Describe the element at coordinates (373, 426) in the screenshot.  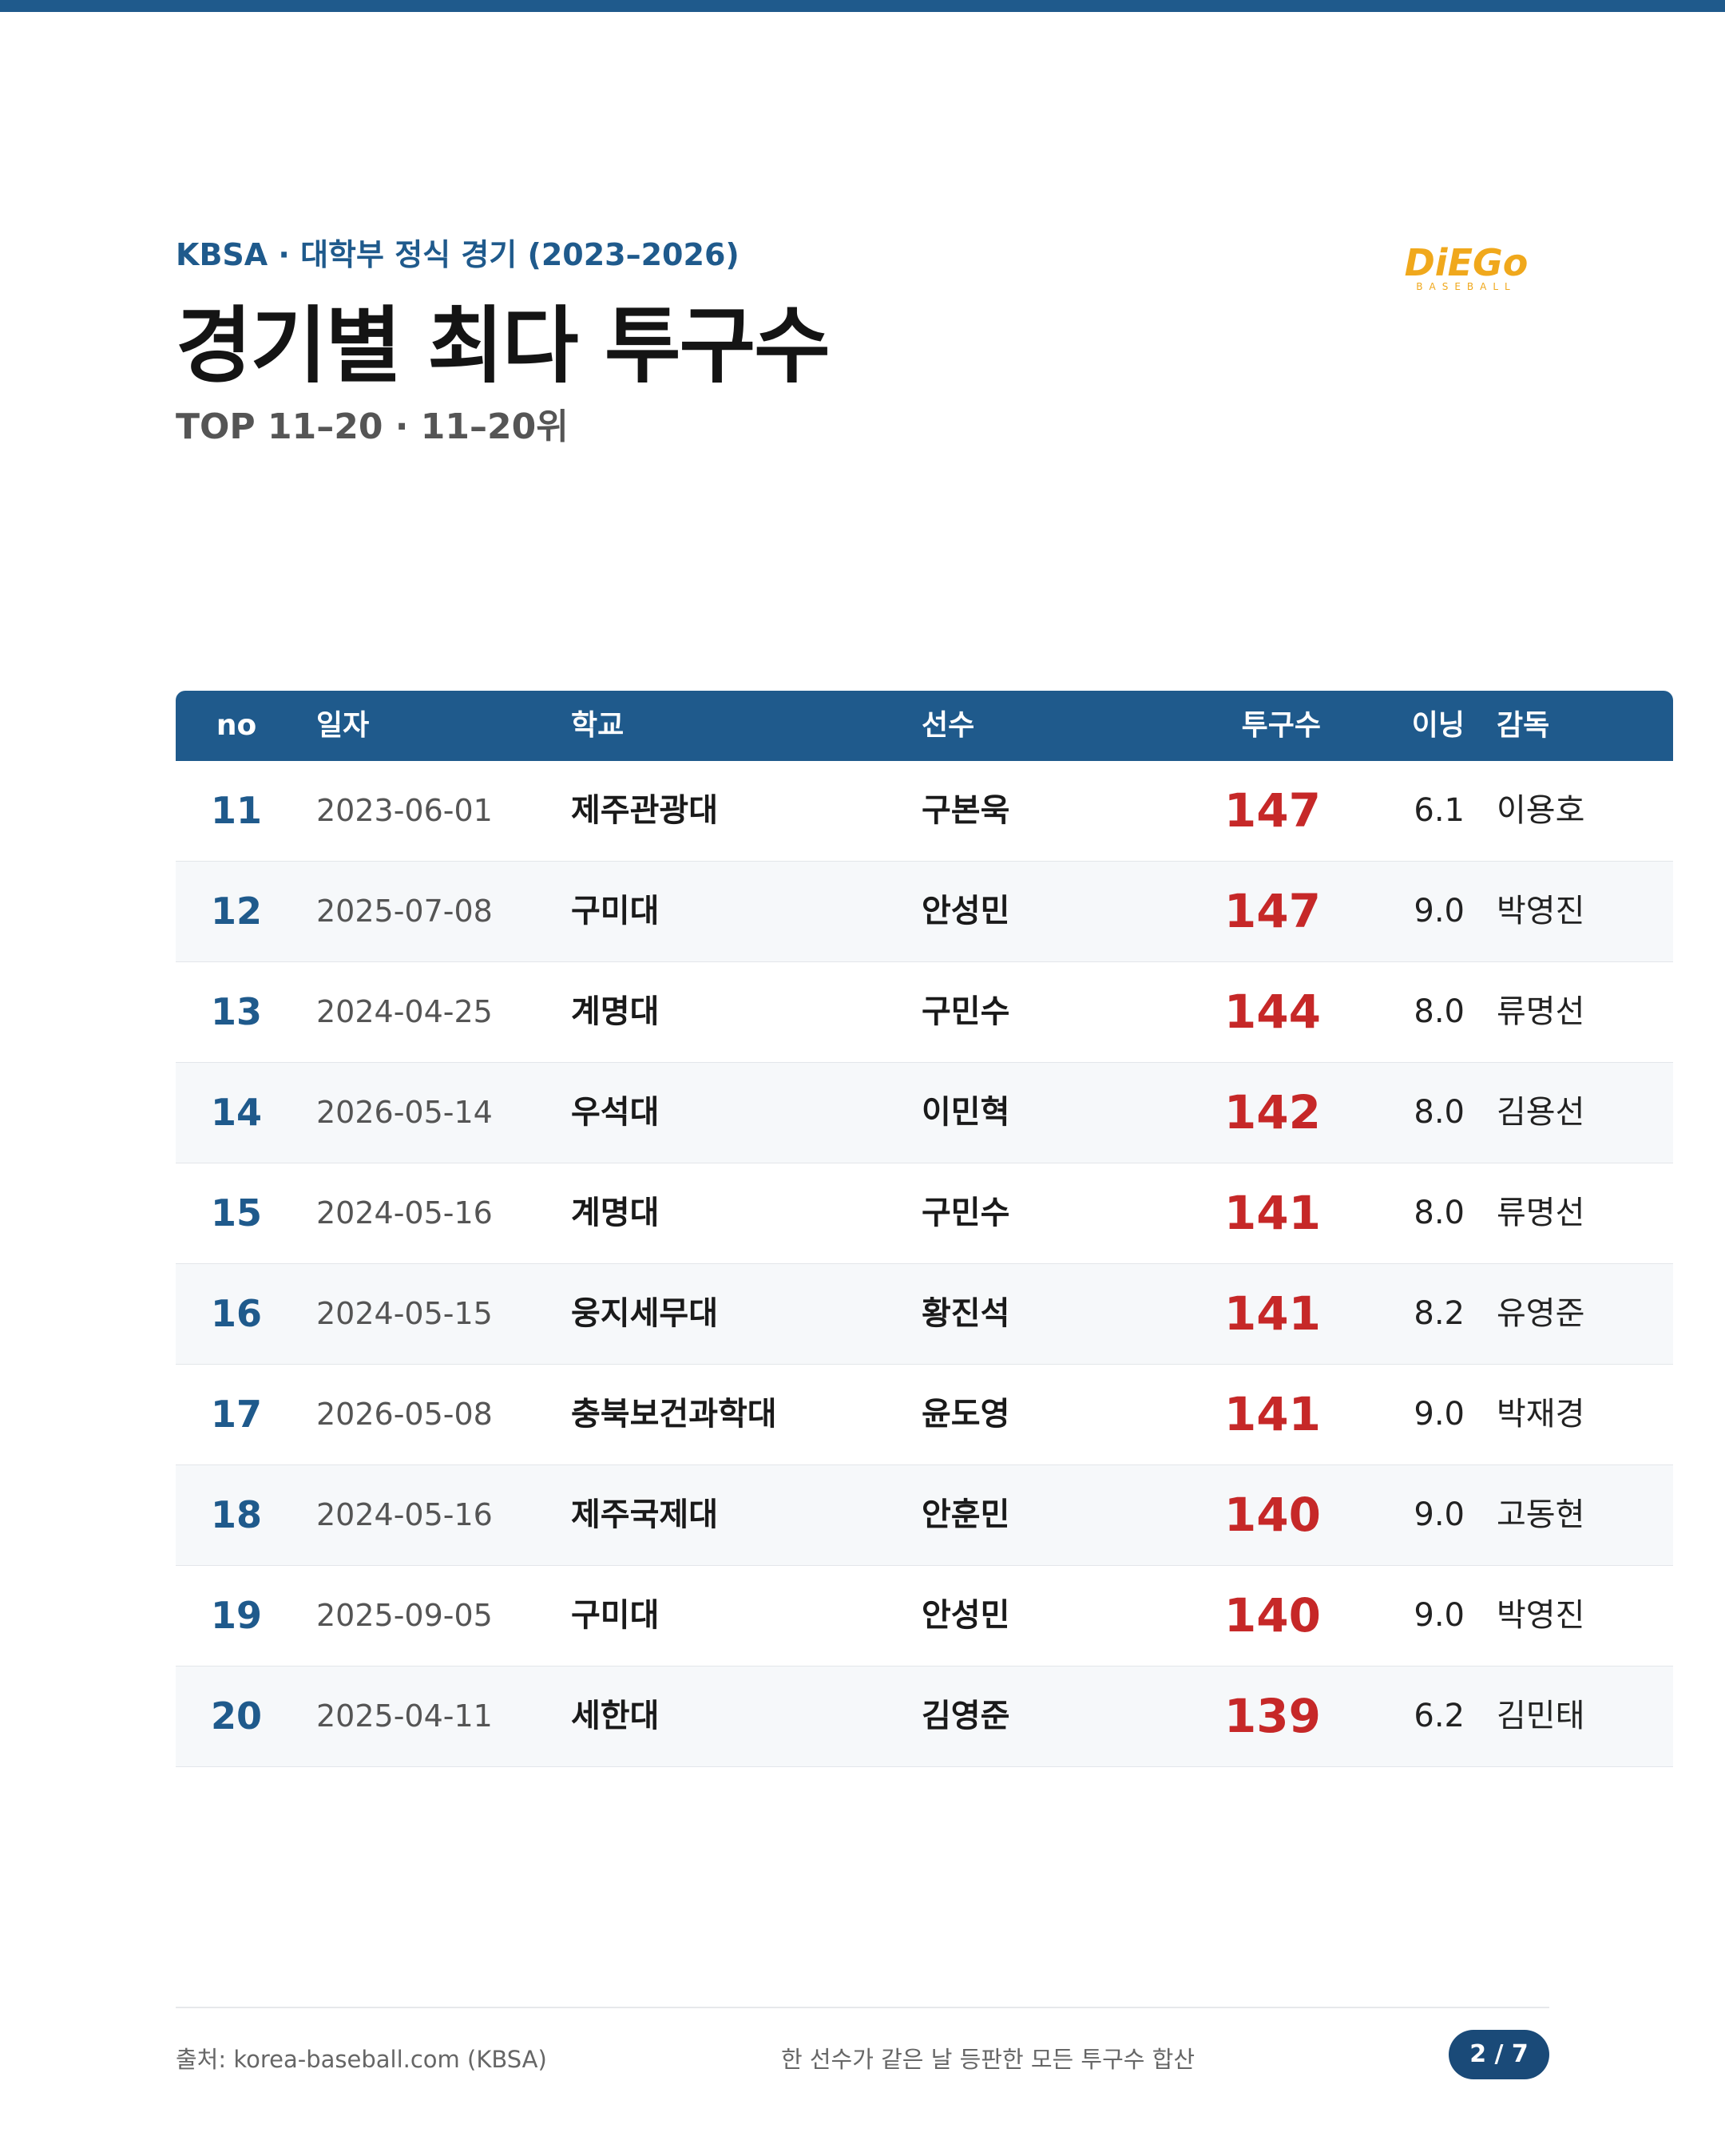
I see `subtitle: TOP 11–20 · 11–20위` at that location.